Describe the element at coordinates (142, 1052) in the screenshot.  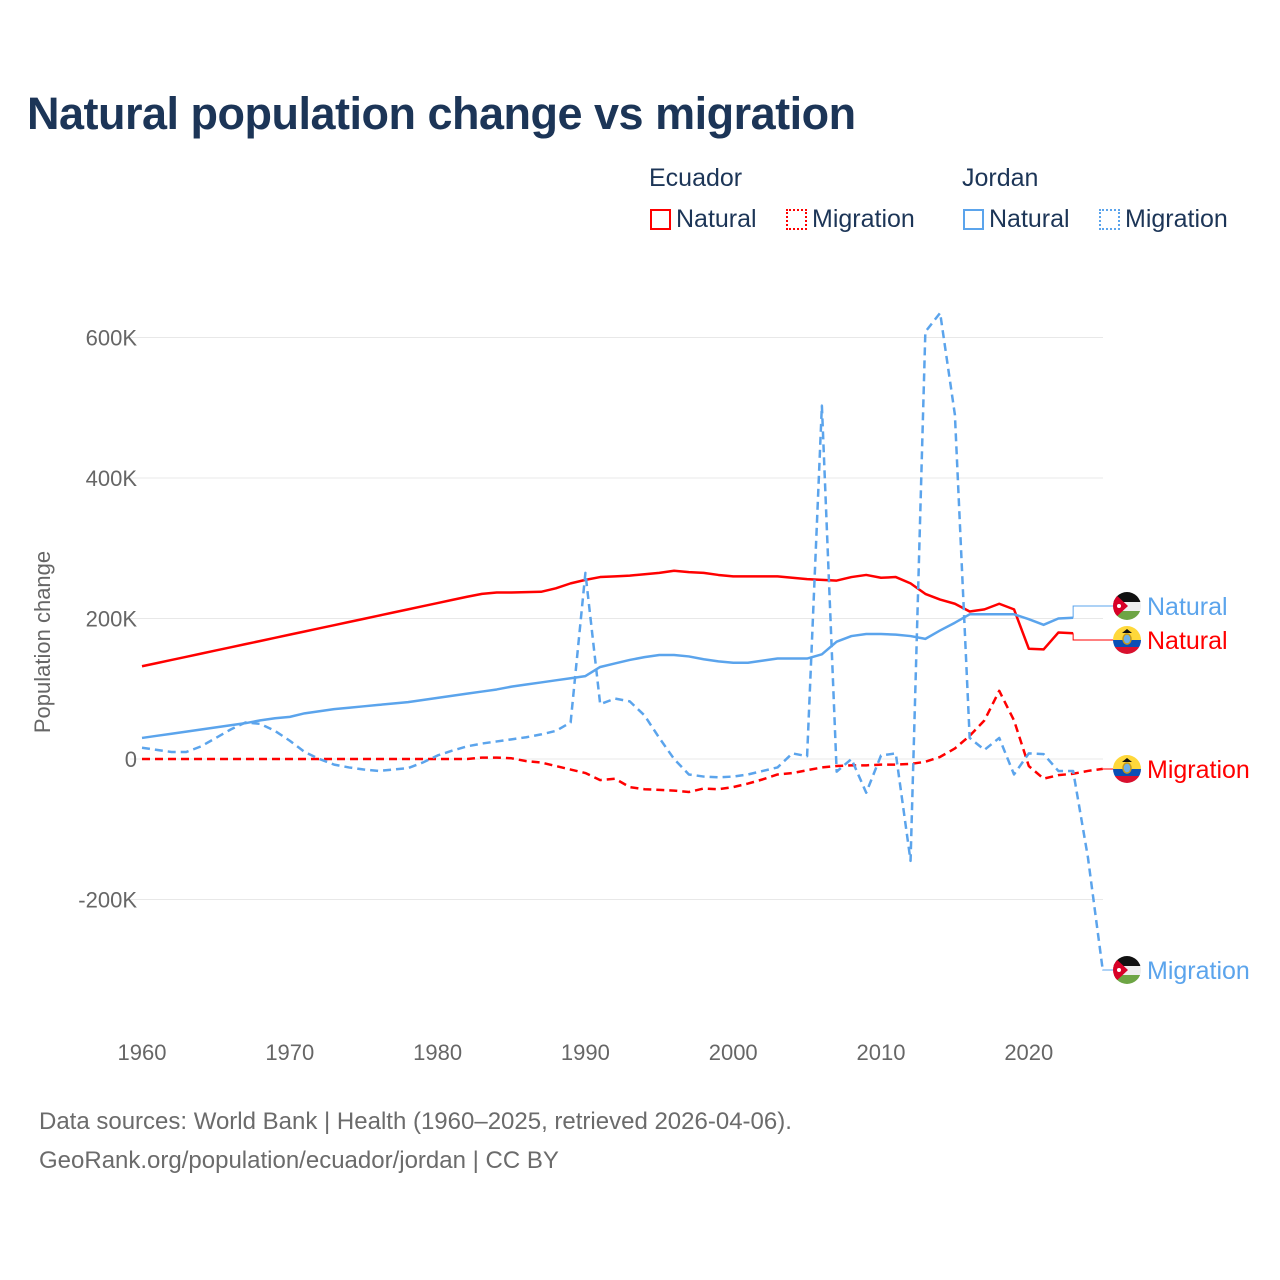
I see `x-tick-label: 1960` at that location.